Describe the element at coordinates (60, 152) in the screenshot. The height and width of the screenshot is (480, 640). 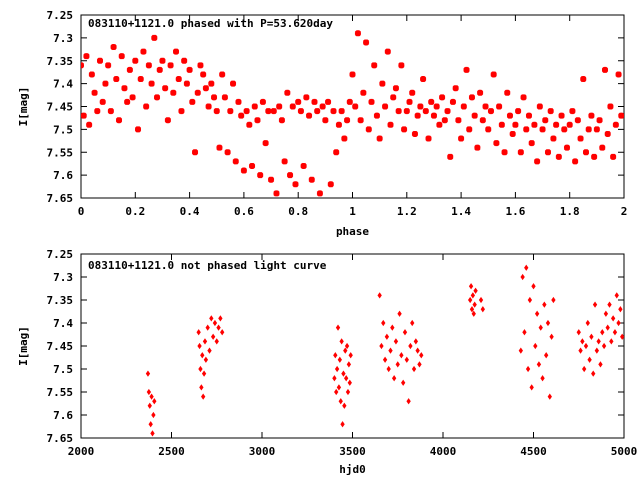
I see `y-tick-label: 7.55` at that location.